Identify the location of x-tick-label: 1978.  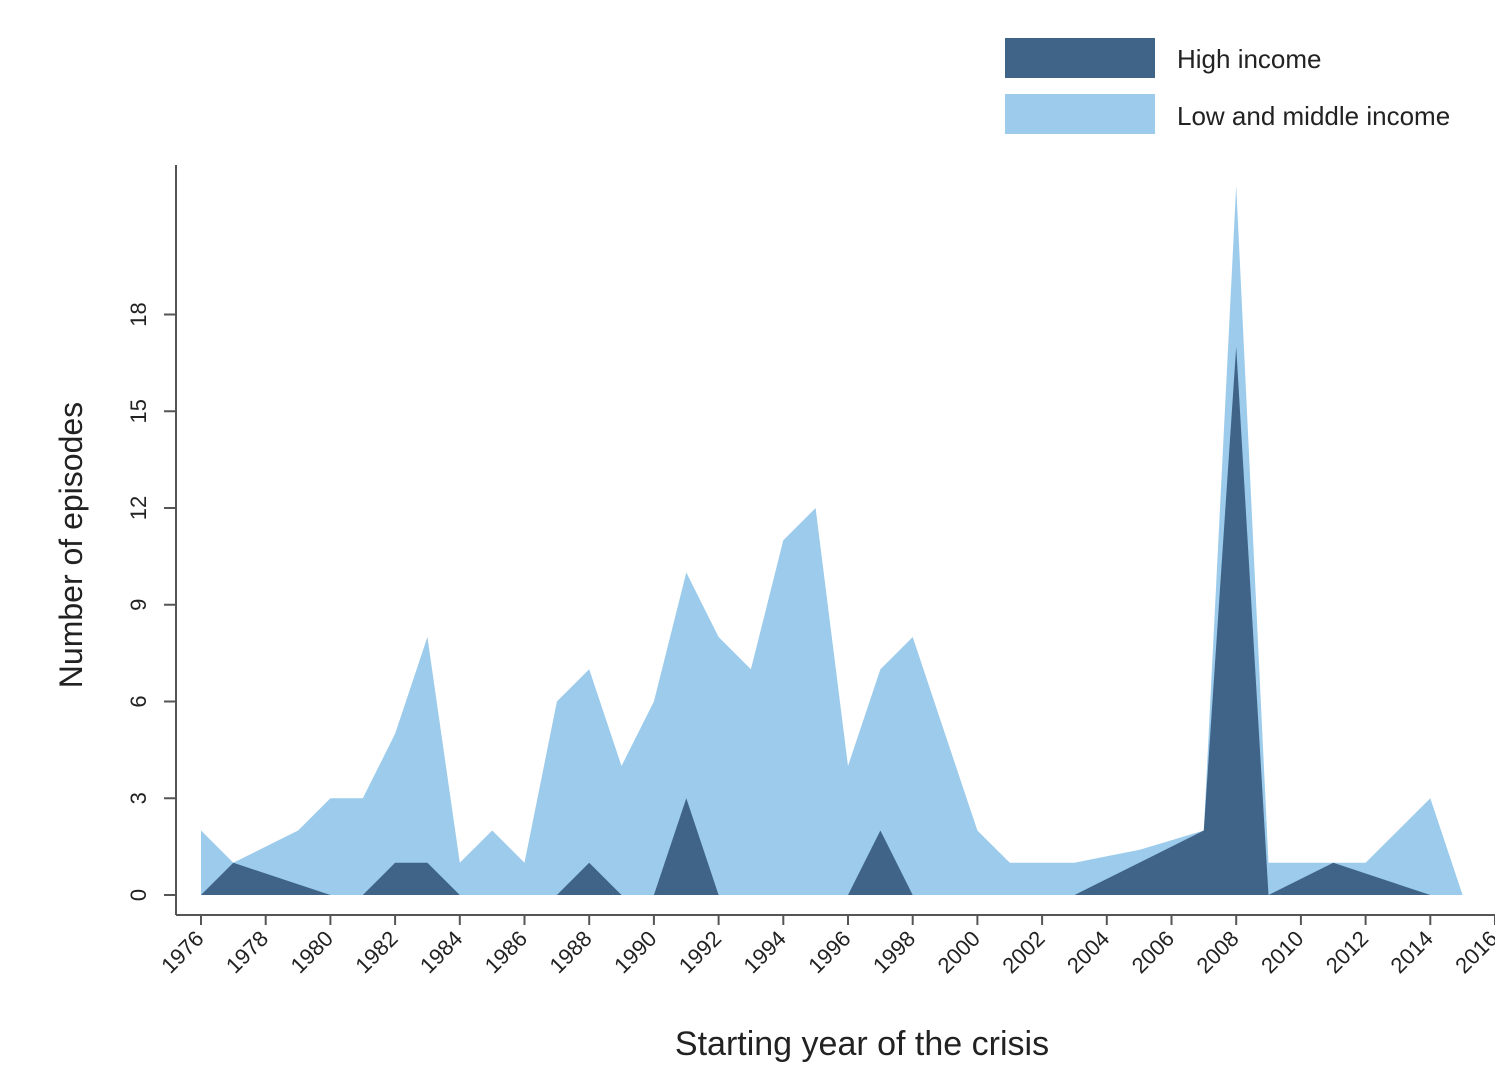
(247, 952).